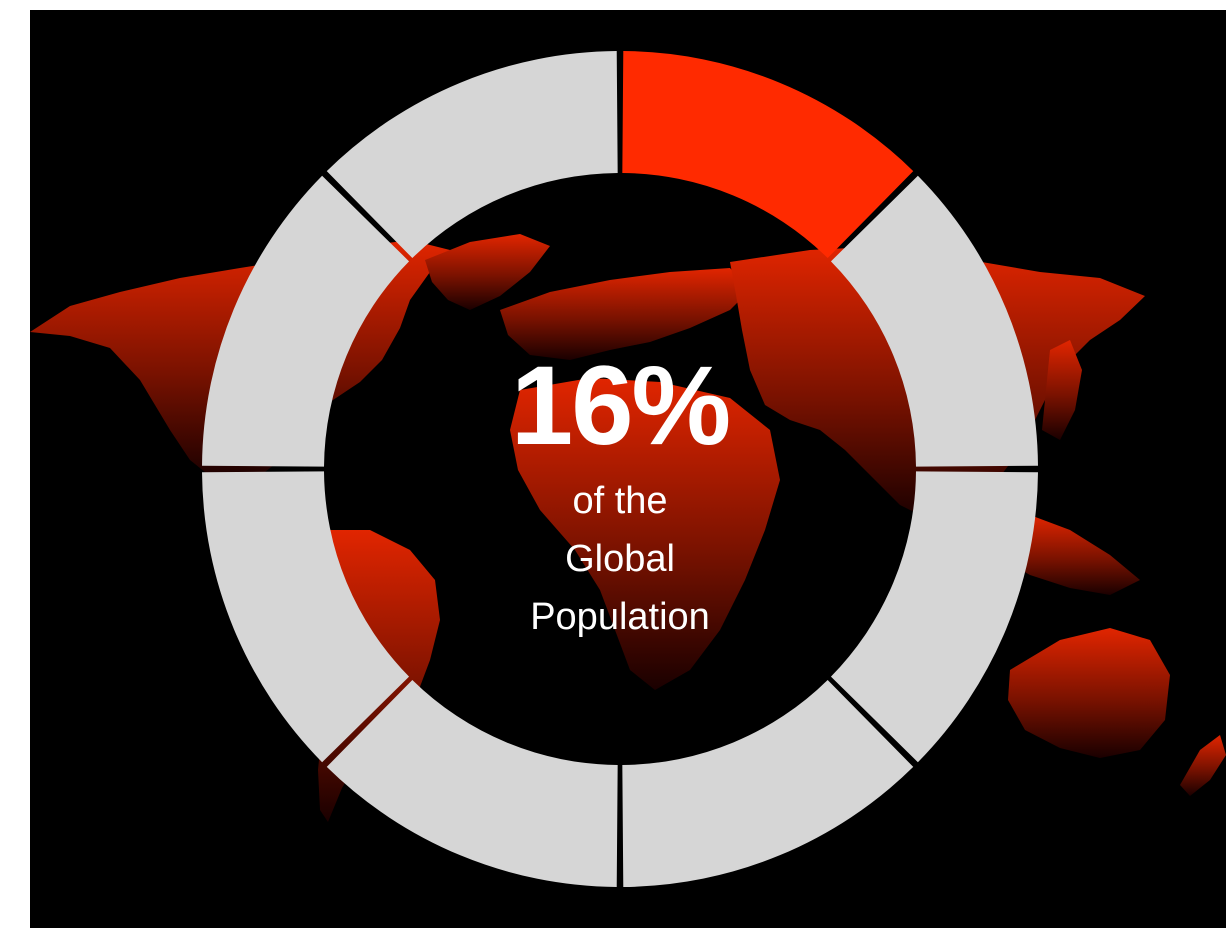 This screenshot has height=928, width=1226. Describe the element at coordinates (1203, 765) in the screenshot. I see `new-zealand-shape` at that location.